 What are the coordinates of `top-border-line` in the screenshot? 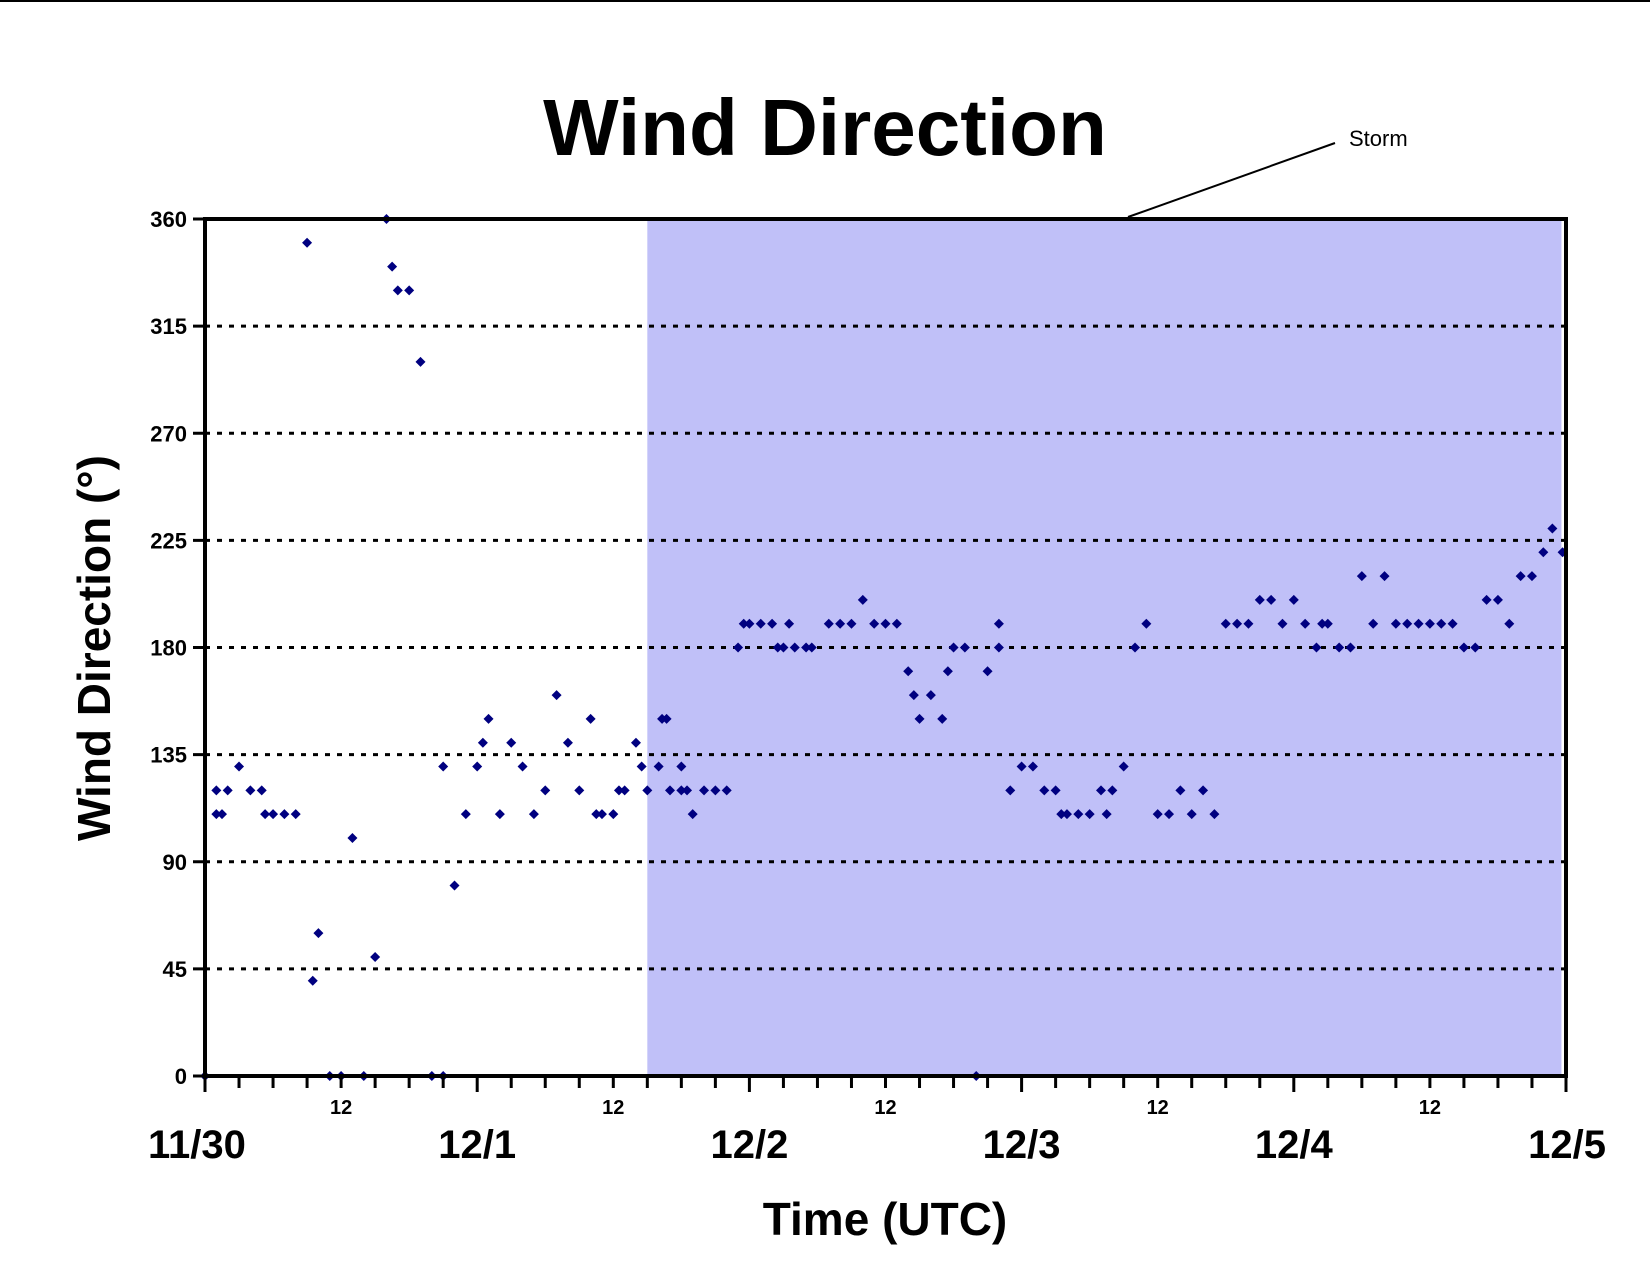 It's located at (825, 1).